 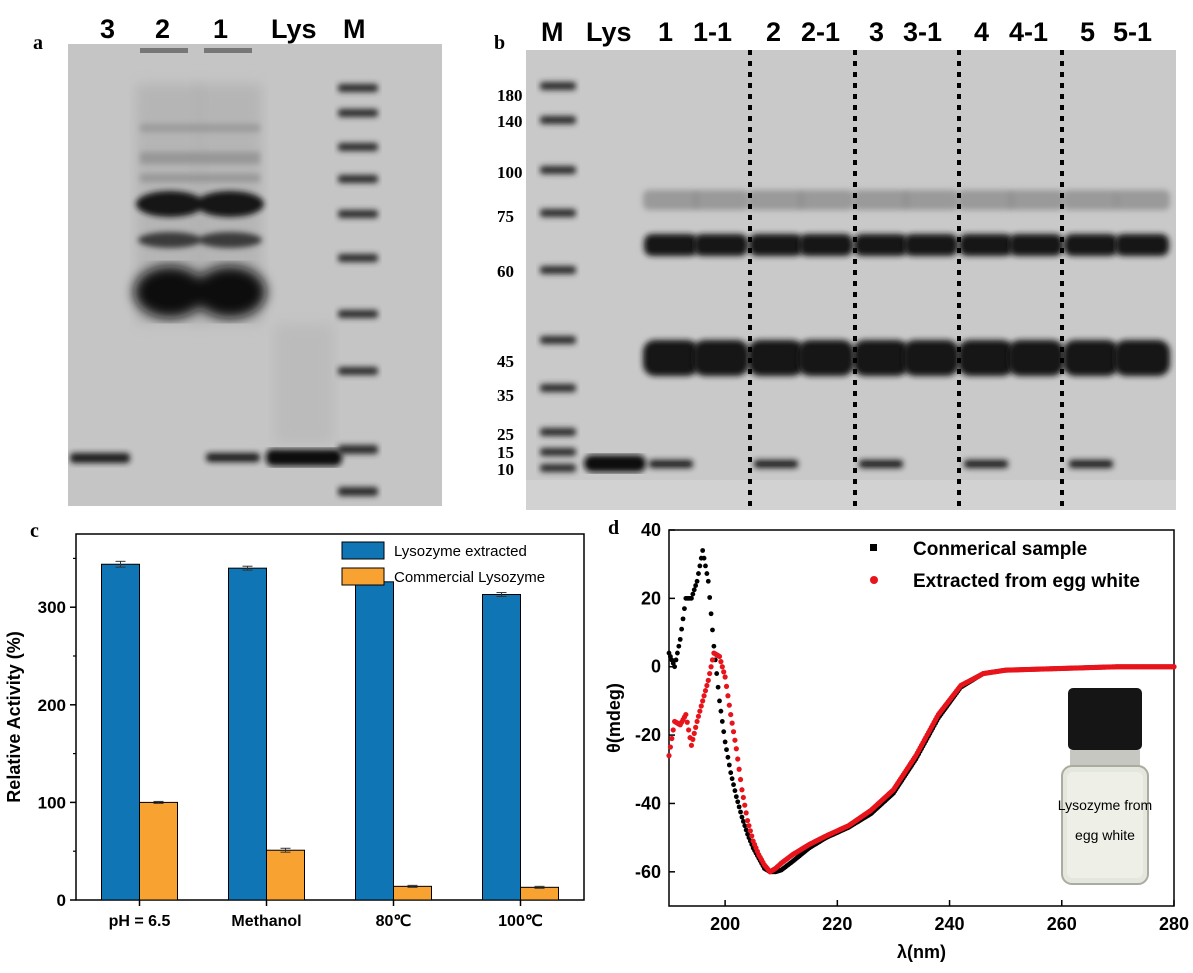 I want to click on marker-mw-label: 45, so click(x=505, y=361).